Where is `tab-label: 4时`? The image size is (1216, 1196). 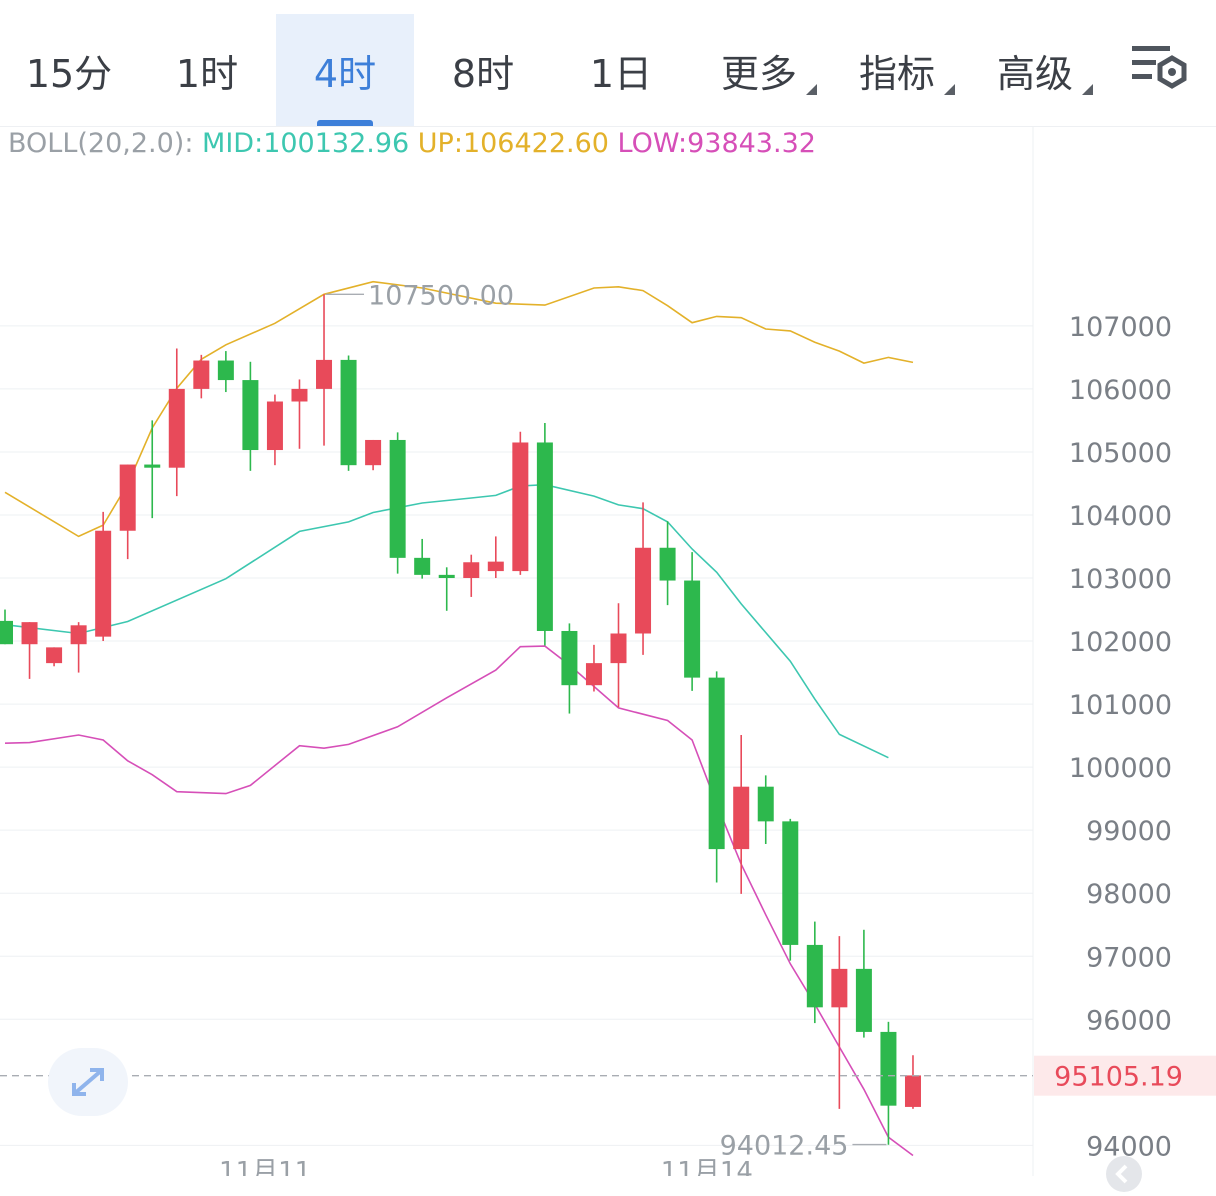 tab-label: 4时 is located at coordinates (345, 73).